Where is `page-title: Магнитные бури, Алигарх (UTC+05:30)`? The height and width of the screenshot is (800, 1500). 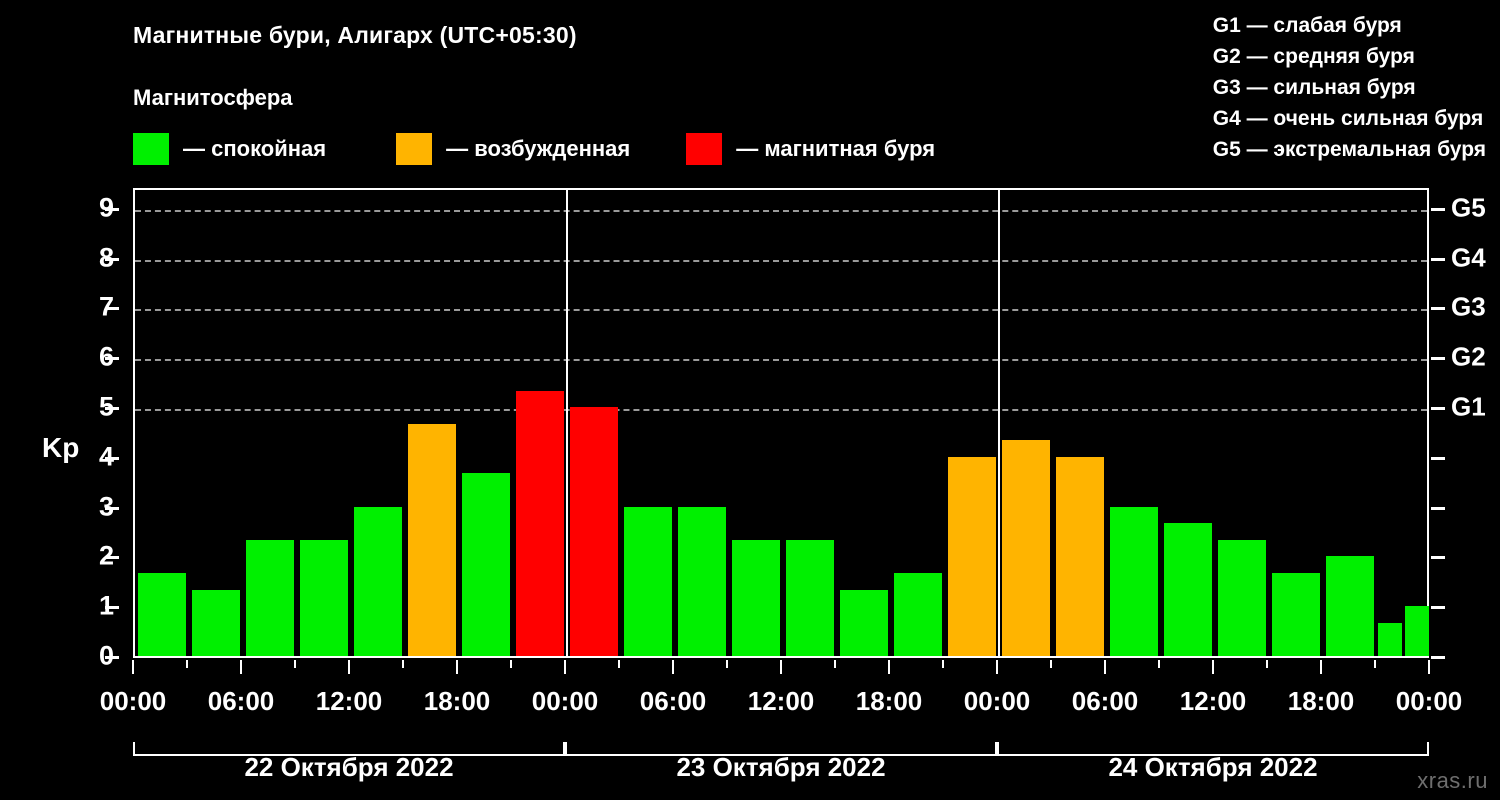 page-title: Магнитные бури, Алигарх (UTC+05:30) is located at coordinates (355, 35).